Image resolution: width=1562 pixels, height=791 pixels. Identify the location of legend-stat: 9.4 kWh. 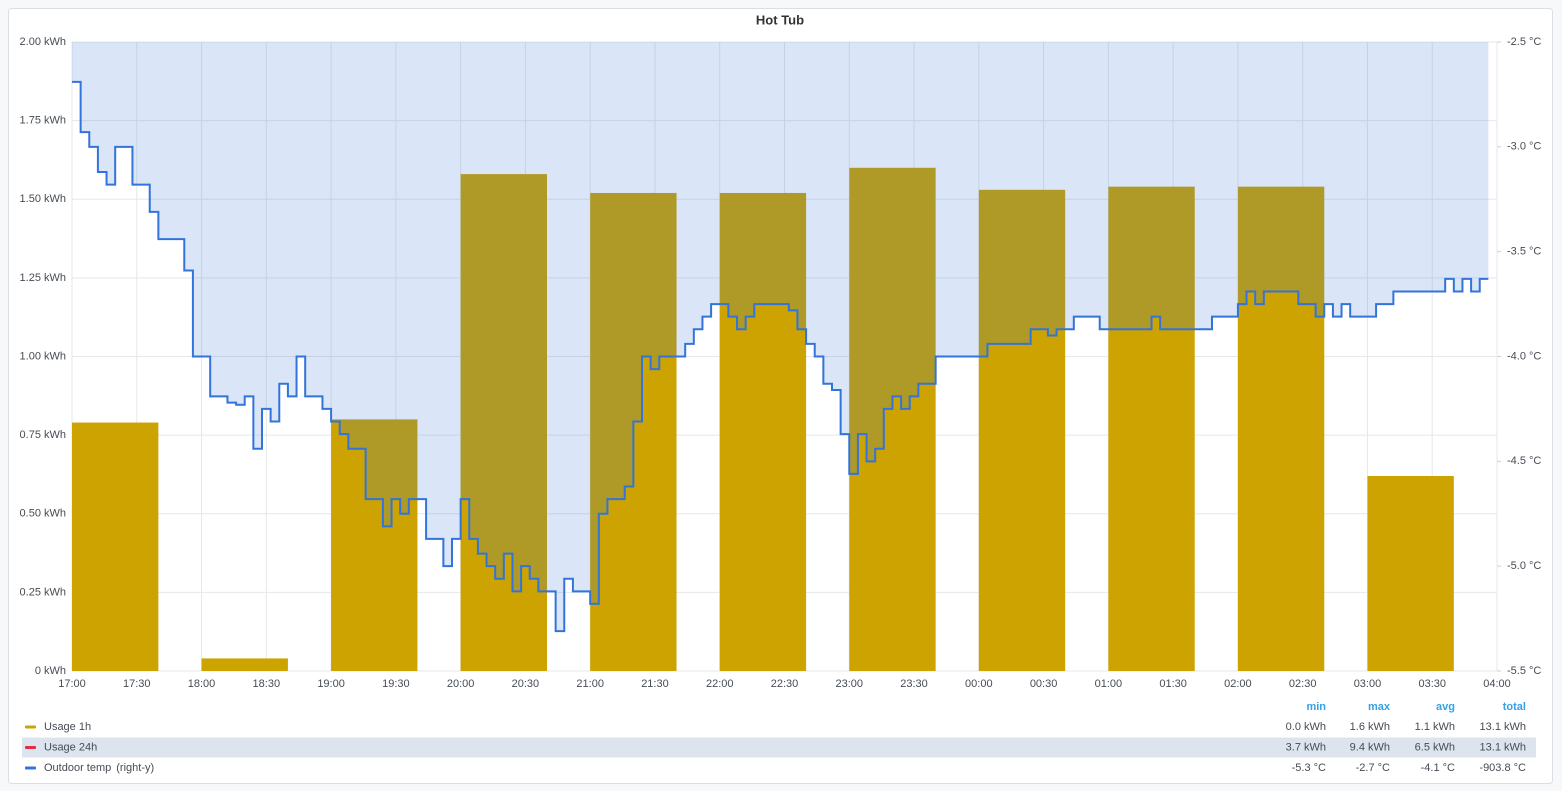
(1370, 747).